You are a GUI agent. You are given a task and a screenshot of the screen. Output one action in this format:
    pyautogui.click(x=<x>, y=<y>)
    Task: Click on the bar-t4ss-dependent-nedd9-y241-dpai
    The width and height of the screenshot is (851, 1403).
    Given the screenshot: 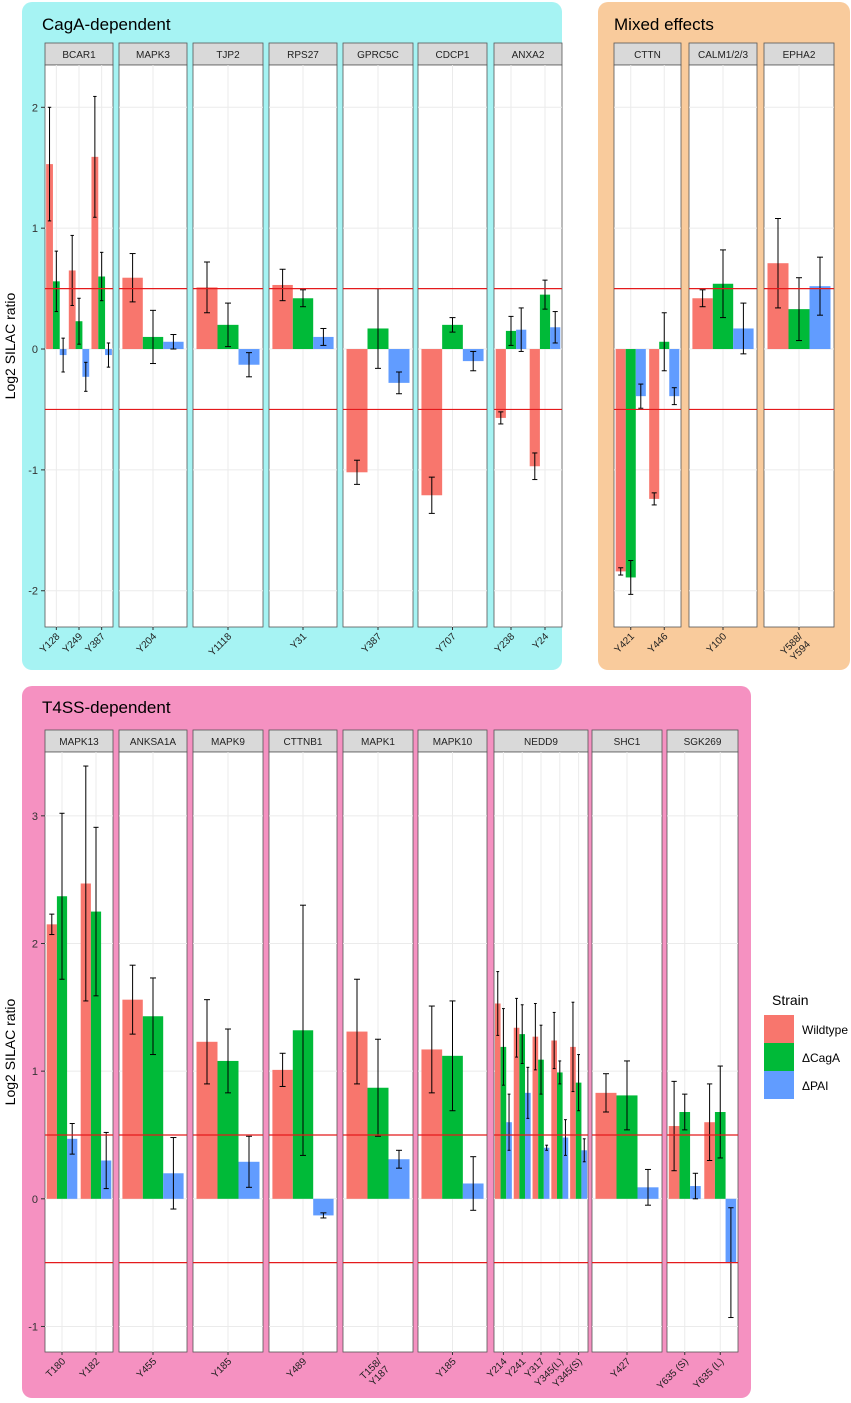 What is the action you would take?
    pyautogui.click(x=528, y=1145)
    